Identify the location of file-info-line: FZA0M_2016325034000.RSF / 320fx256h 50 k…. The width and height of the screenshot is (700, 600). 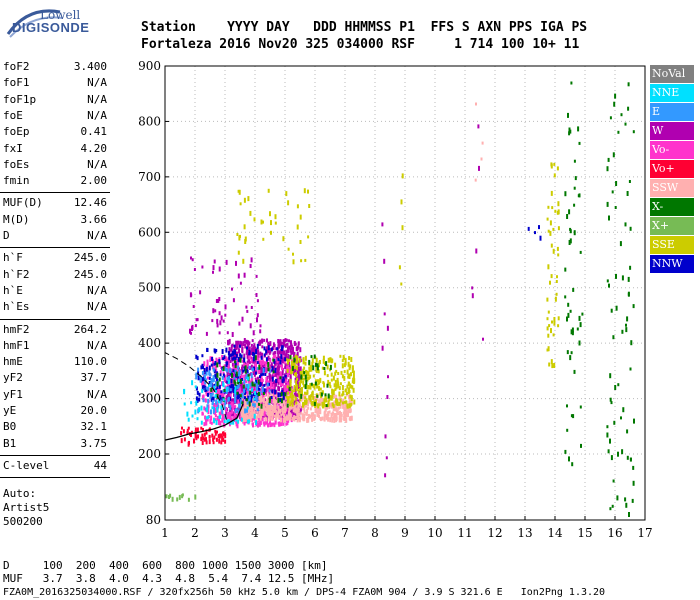
(304, 592).